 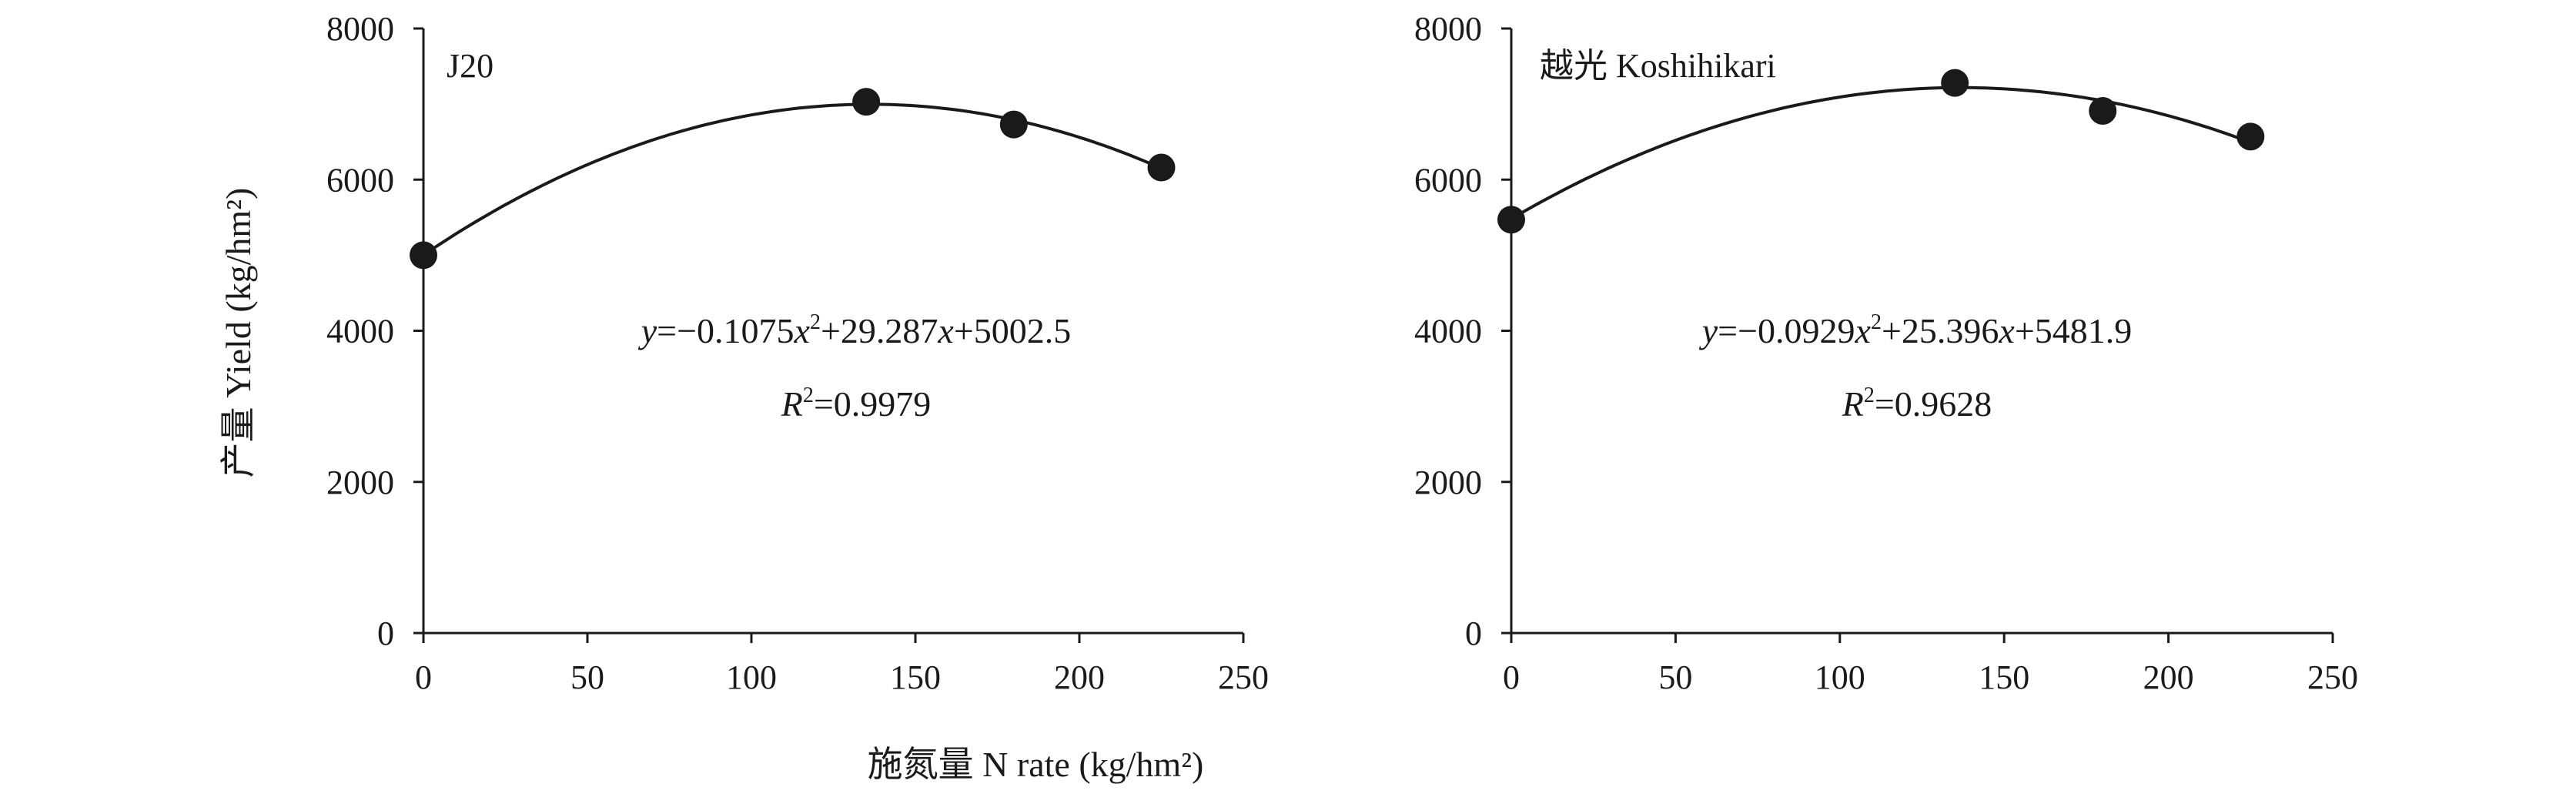 I want to click on panel-label: 越光 Koshihikari, so click(x=1658, y=66).